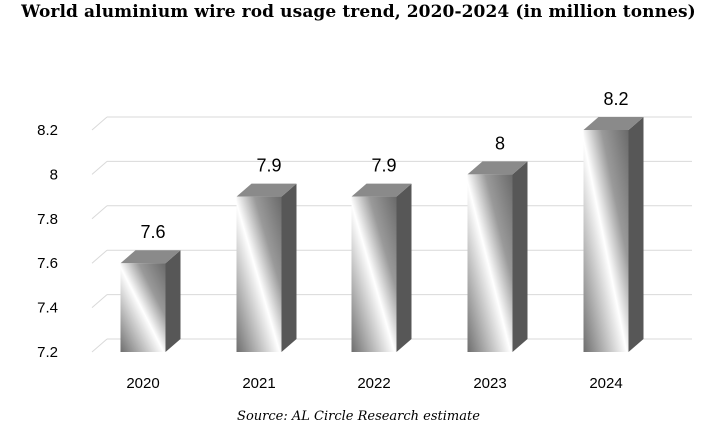 Image resolution: width=717 pixels, height=432 pixels. What do you see at coordinates (358, 416) in the screenshot?
I see `chart-source: Source: AL Circle Research estimate` at bounding box center [358, 416].